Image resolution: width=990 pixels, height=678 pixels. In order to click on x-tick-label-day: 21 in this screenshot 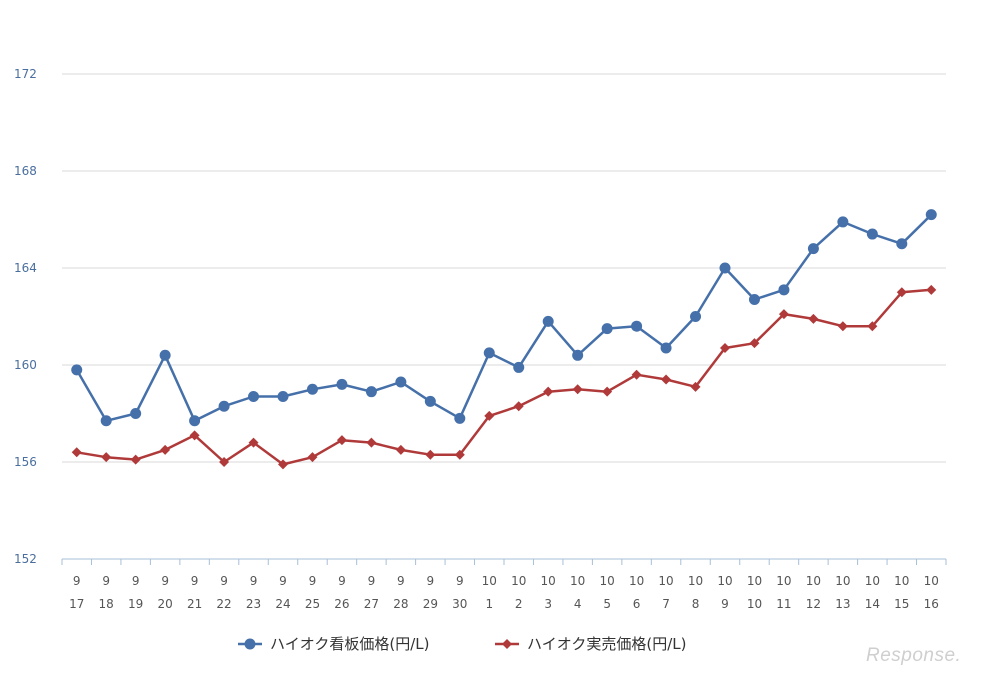, I will do `click(194, 604)`.